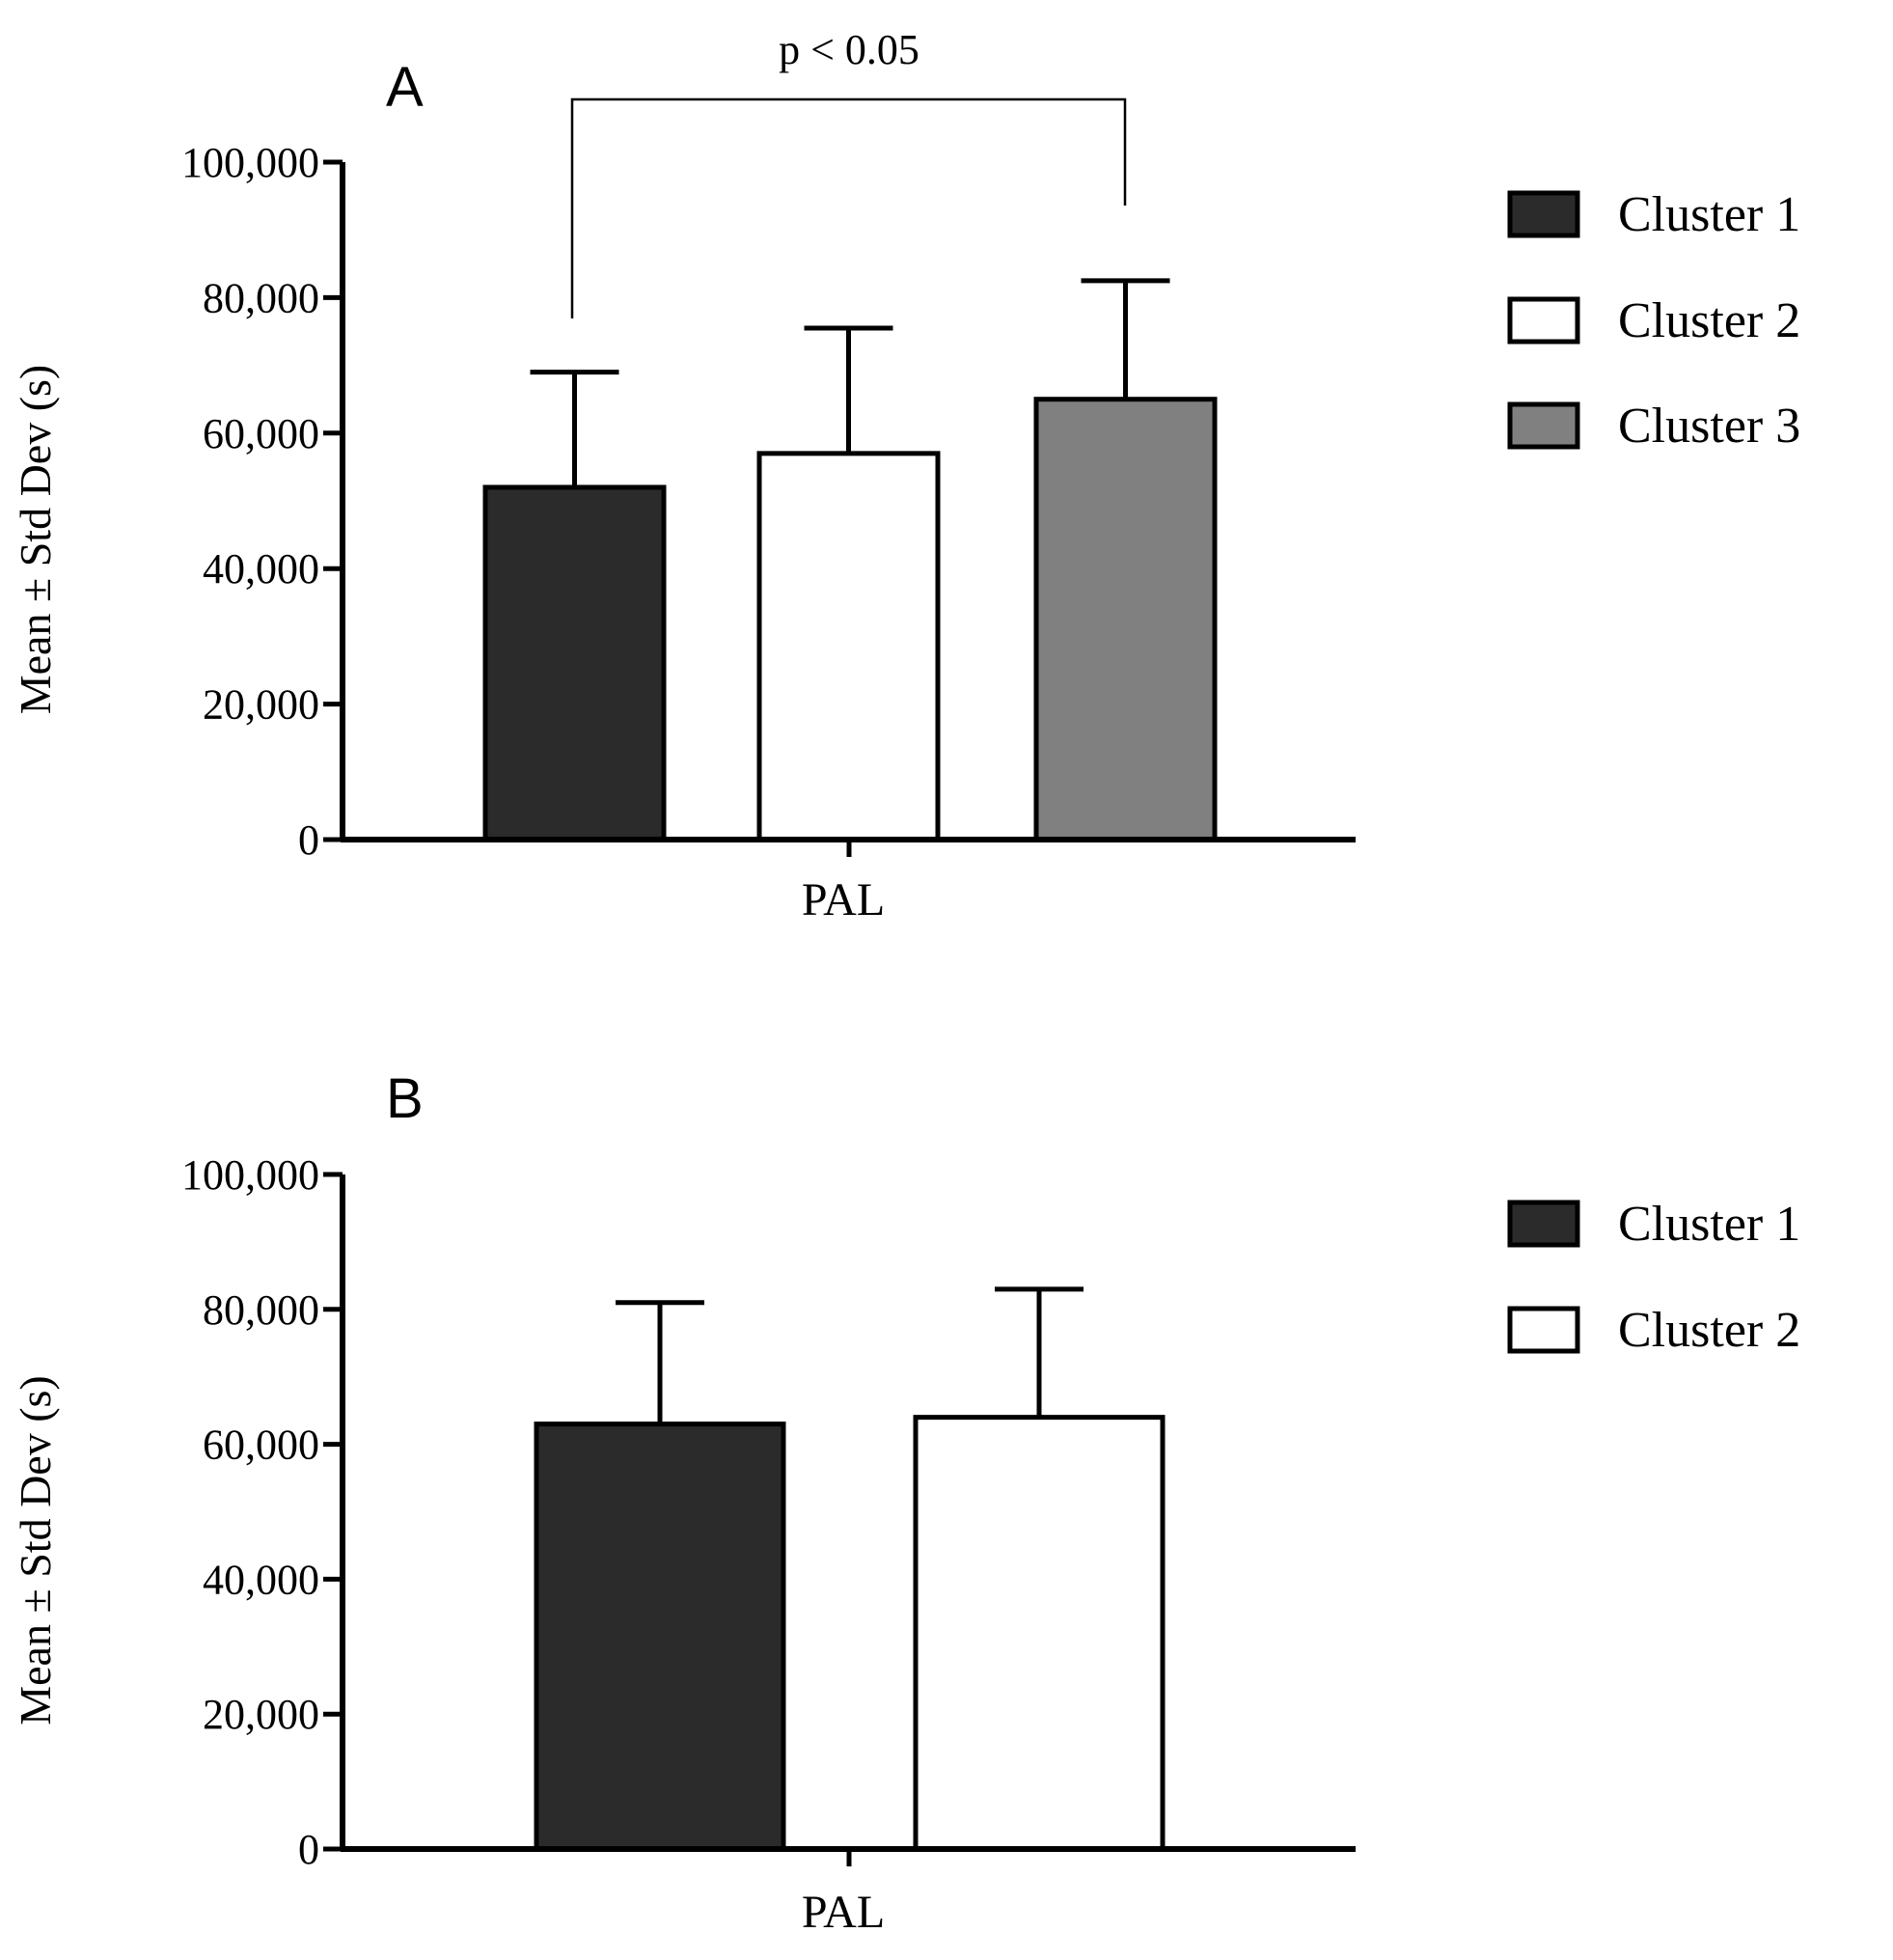  Describe the element at coordinates (848, 207) in the screenshot. I see `significance-bracket` at that location.